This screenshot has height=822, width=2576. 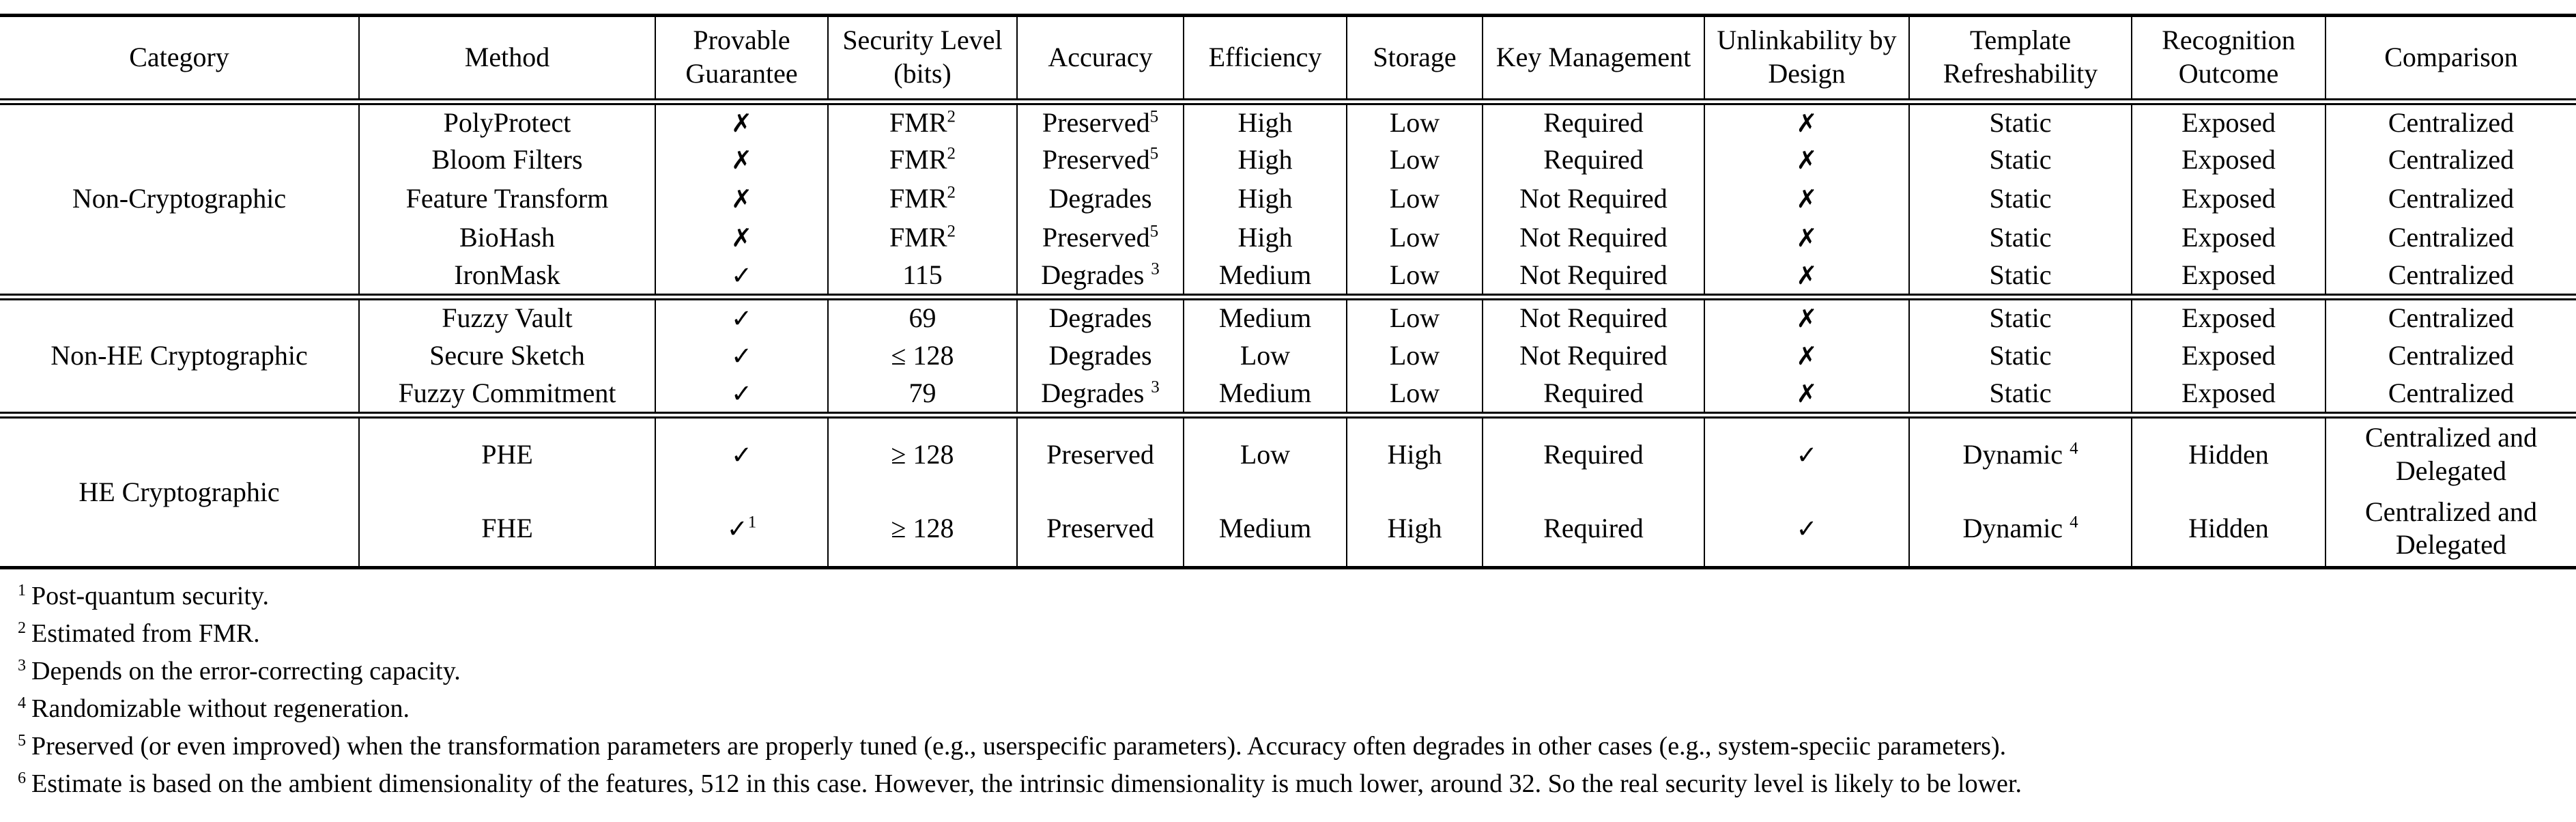 I want to click on table-cell: 69, so click(x=922, y=317).